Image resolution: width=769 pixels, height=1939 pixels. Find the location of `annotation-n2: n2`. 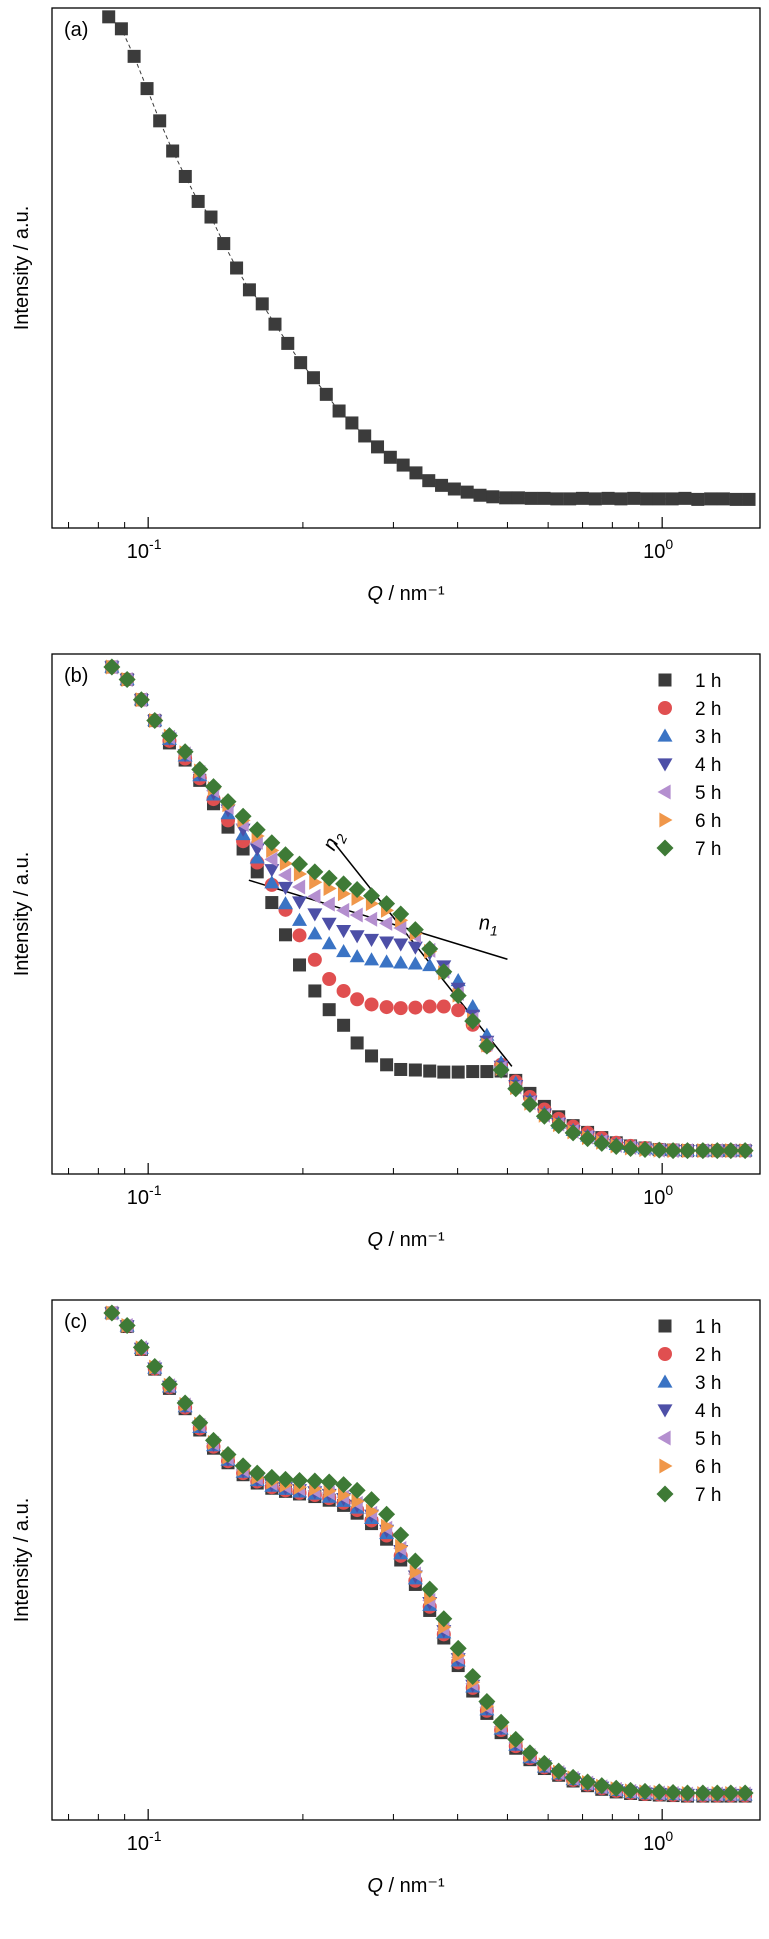

annotation-n2: n2 is located at coordinates (335, 841).